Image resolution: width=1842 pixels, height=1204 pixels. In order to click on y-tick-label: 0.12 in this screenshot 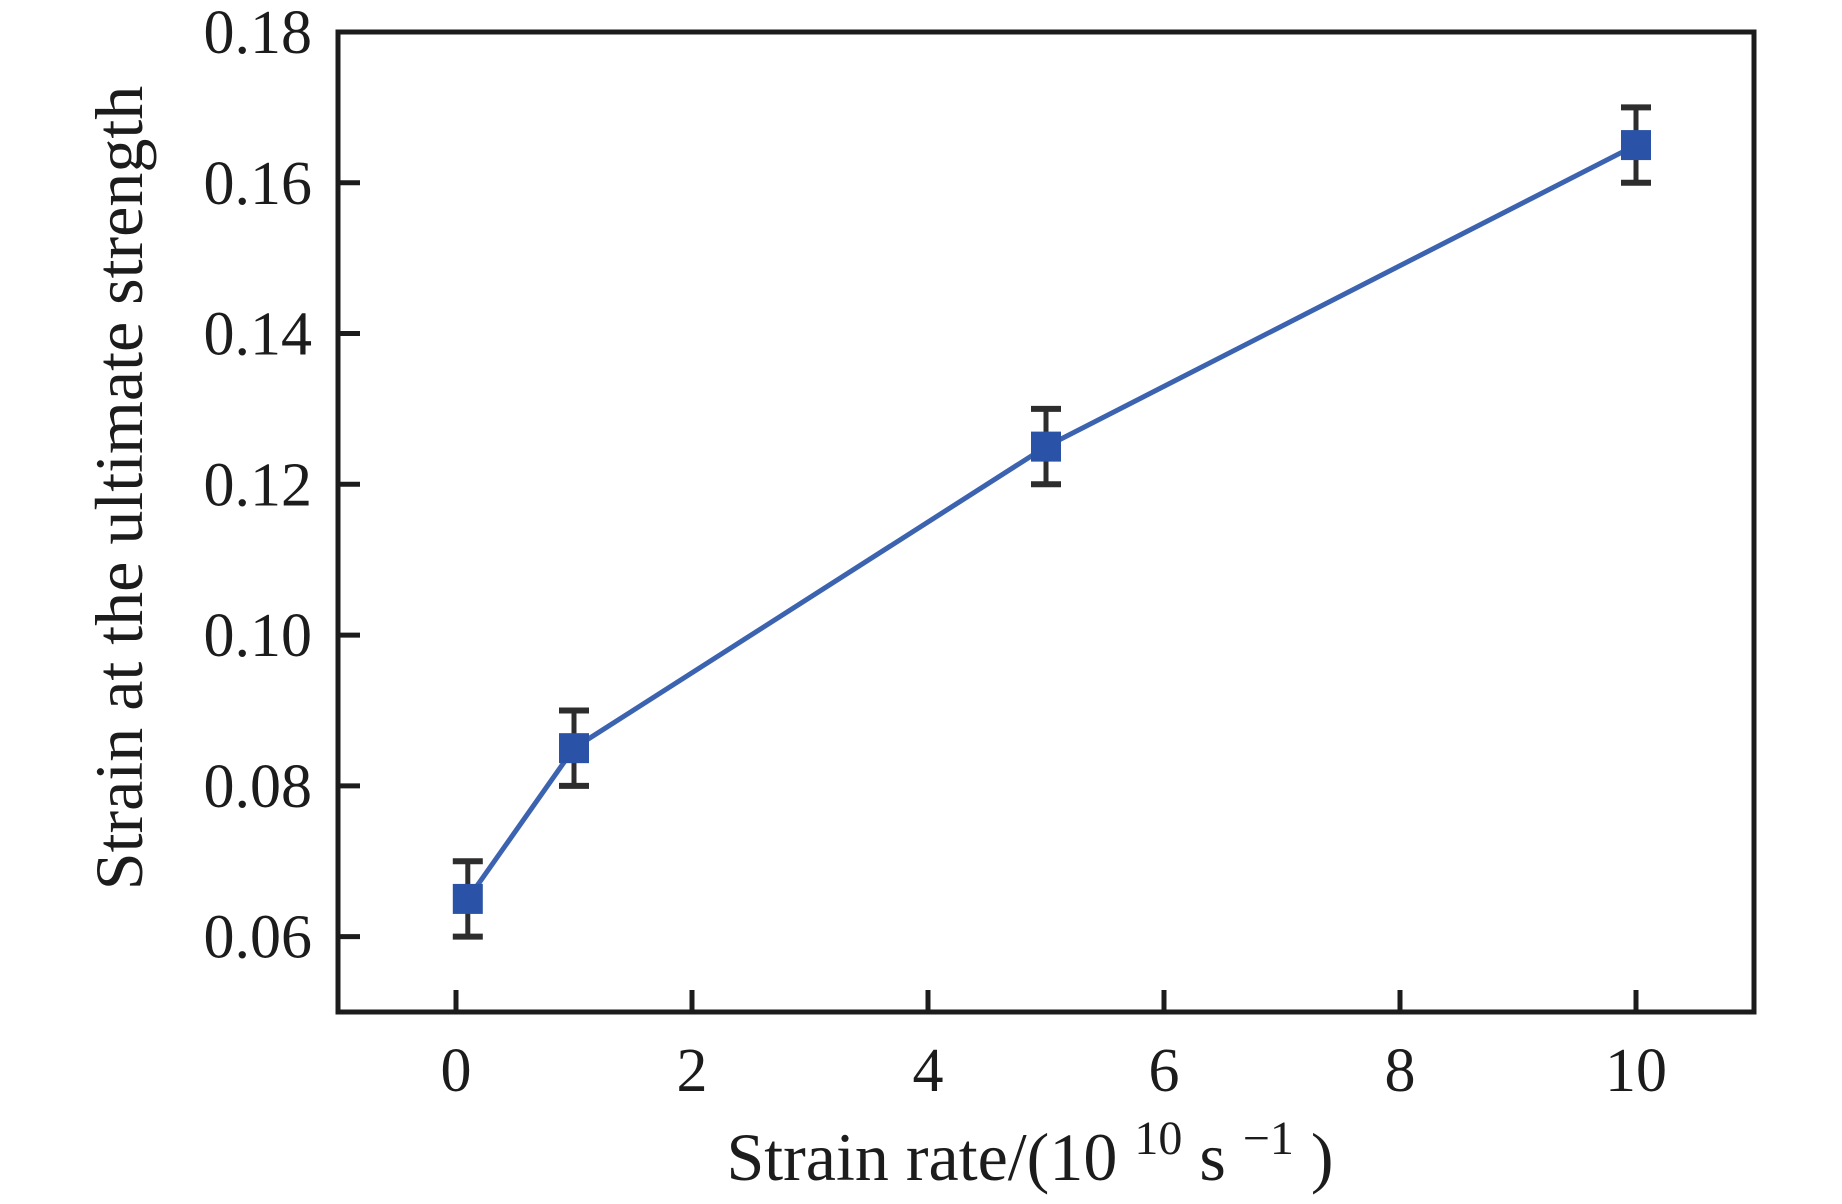, I will do `click(258, 485)`.